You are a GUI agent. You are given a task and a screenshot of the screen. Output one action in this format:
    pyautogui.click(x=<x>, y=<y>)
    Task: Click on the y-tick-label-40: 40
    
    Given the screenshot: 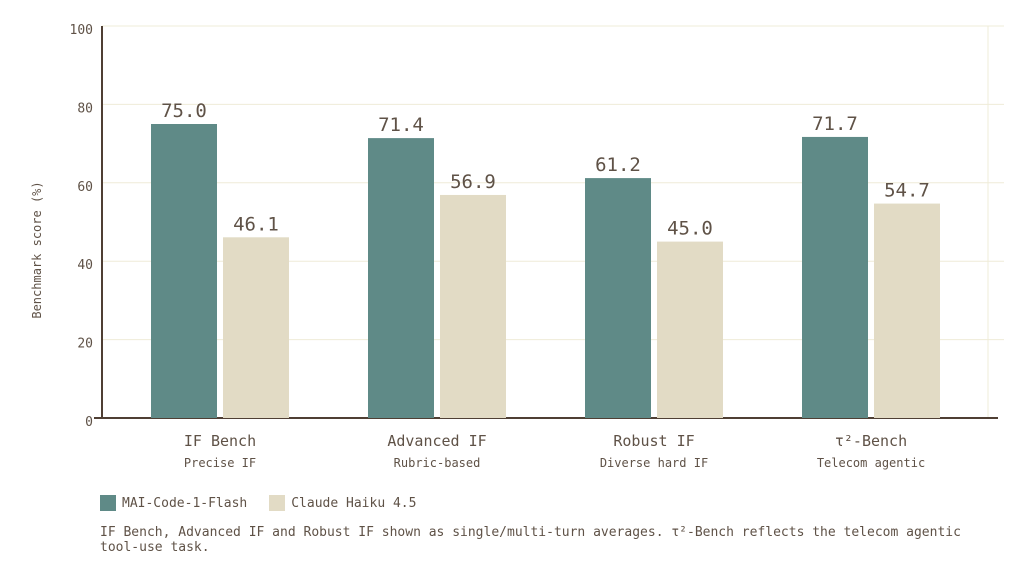 What is the action you would take?
    pyautogui.click(x=85, y=265)
    